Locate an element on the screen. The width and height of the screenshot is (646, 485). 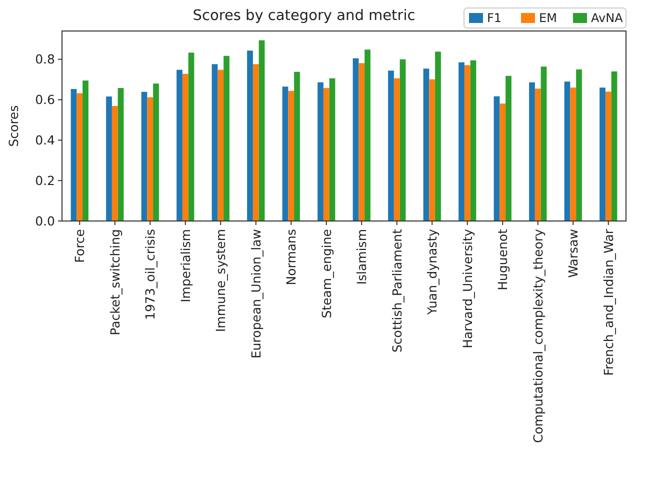
y-tick-label: 0.0 is located at coordinates (45, 220).